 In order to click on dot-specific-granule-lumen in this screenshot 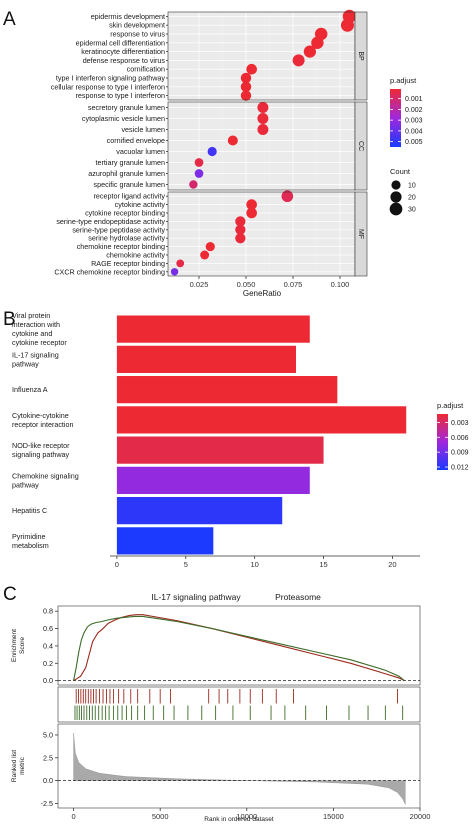, I will do `click(193, 184)`.